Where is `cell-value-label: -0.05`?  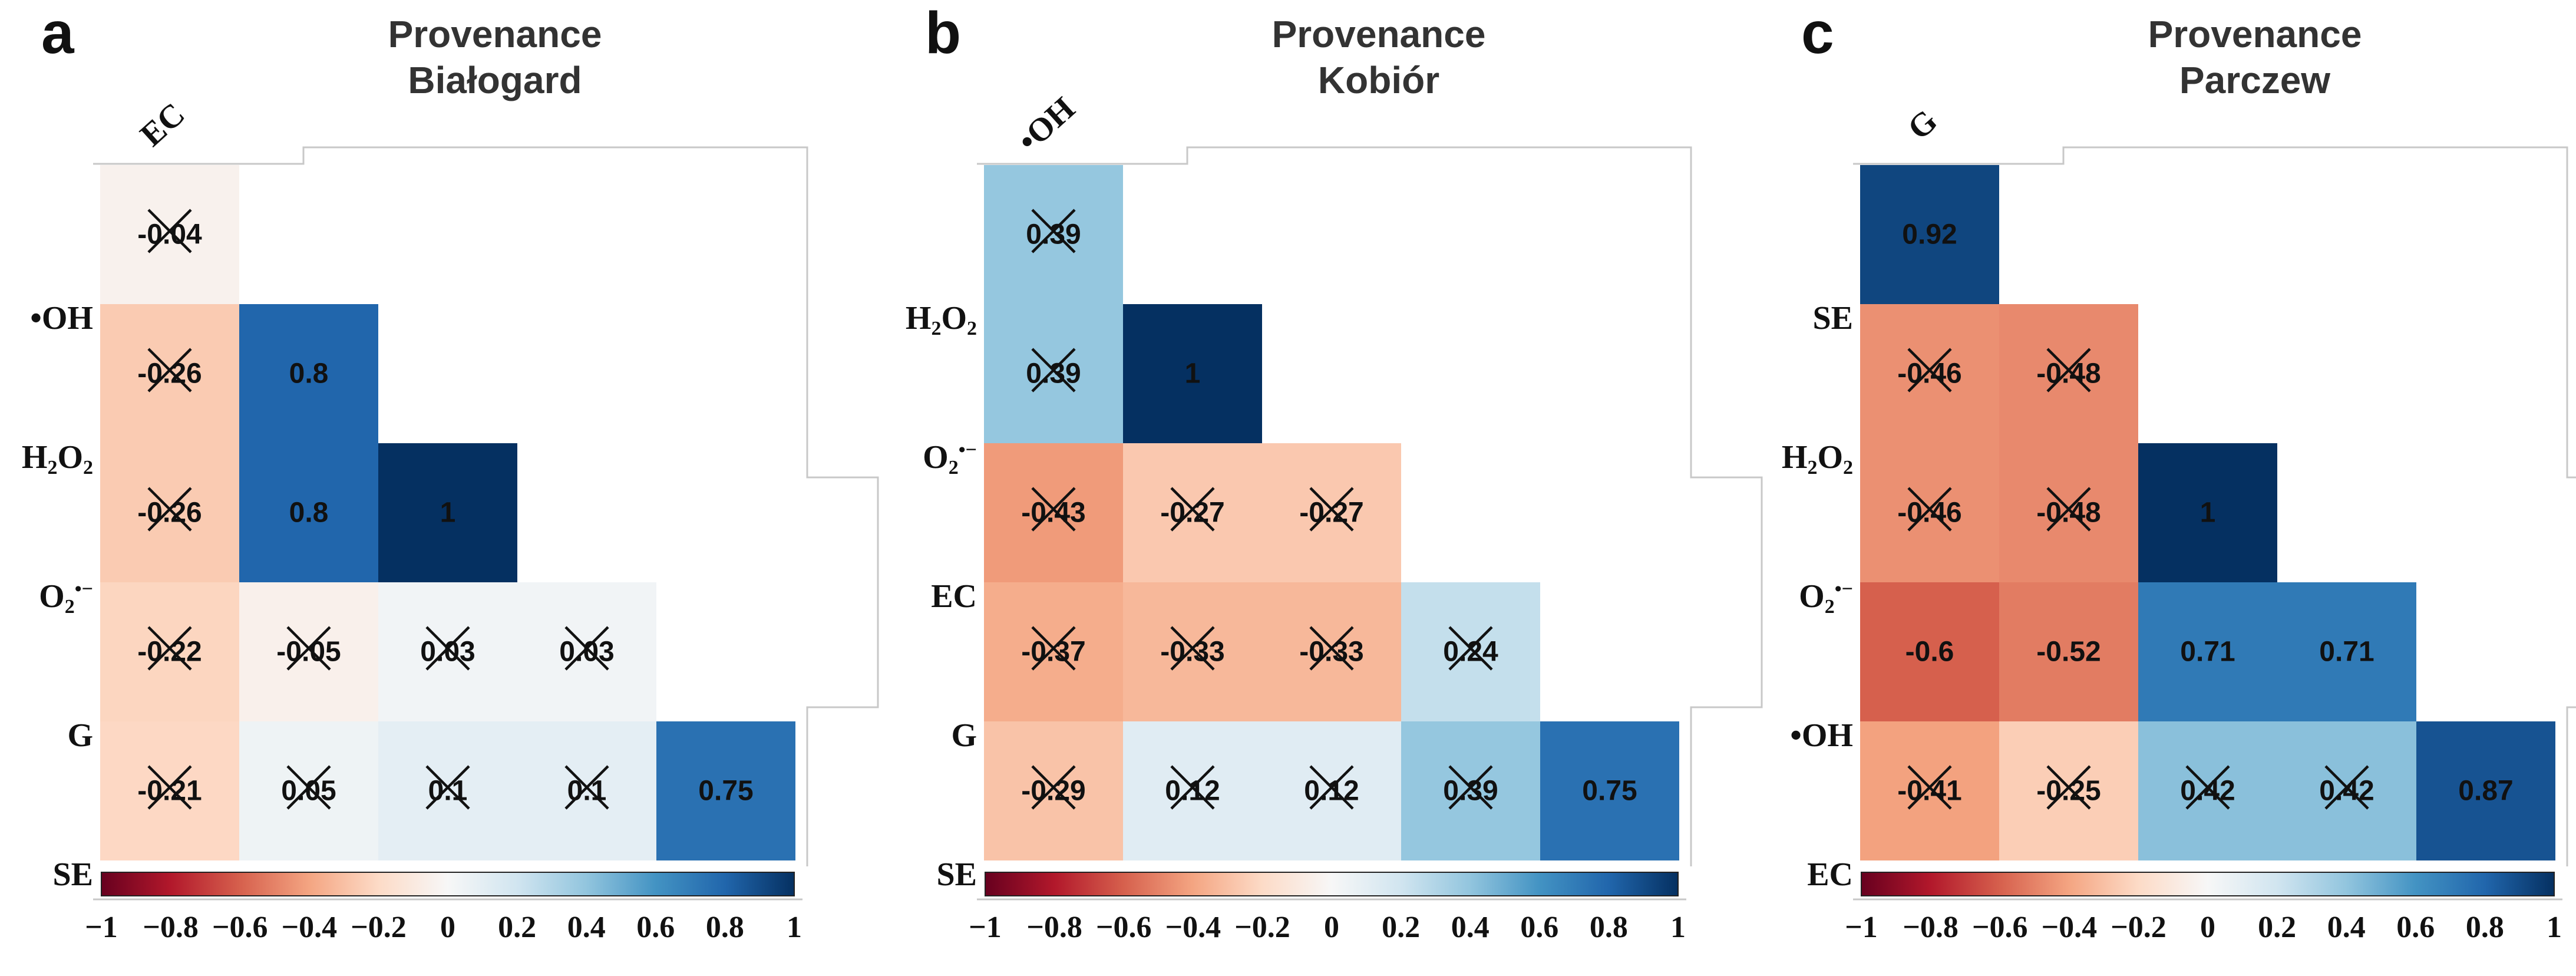 cell-value-label: -0.05 is located at coordinates (308, 652).